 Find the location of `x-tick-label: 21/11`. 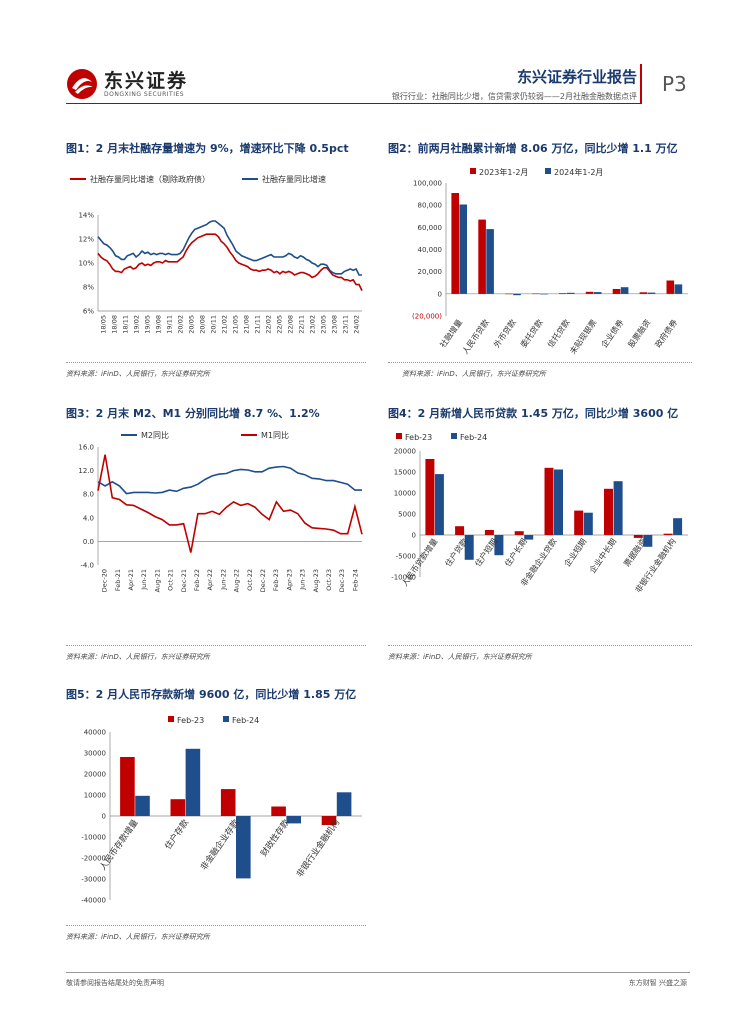

x-tick-label: 21/11 is located at coordinates (258, 324).